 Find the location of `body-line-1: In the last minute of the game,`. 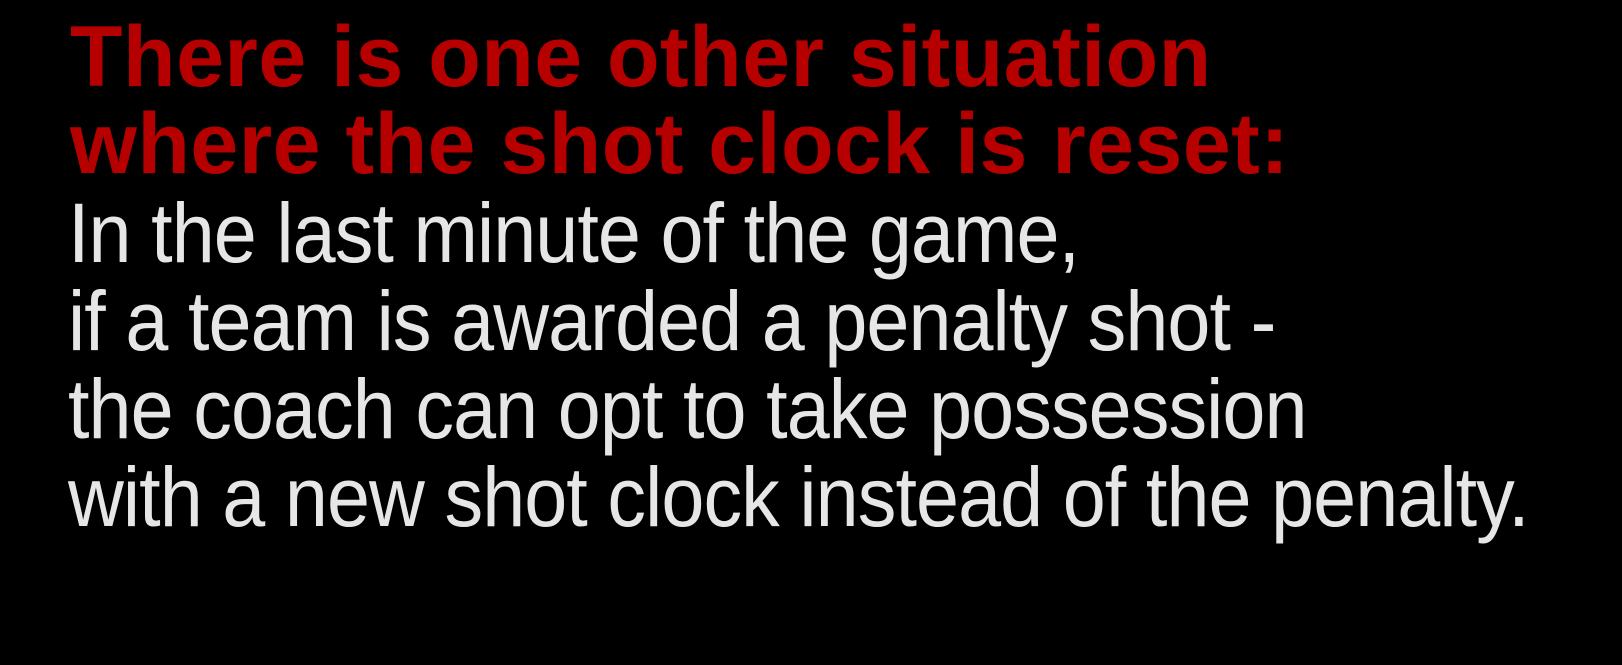

body-line-1: In the last minute of the game, is located at coordinates (574, 233).